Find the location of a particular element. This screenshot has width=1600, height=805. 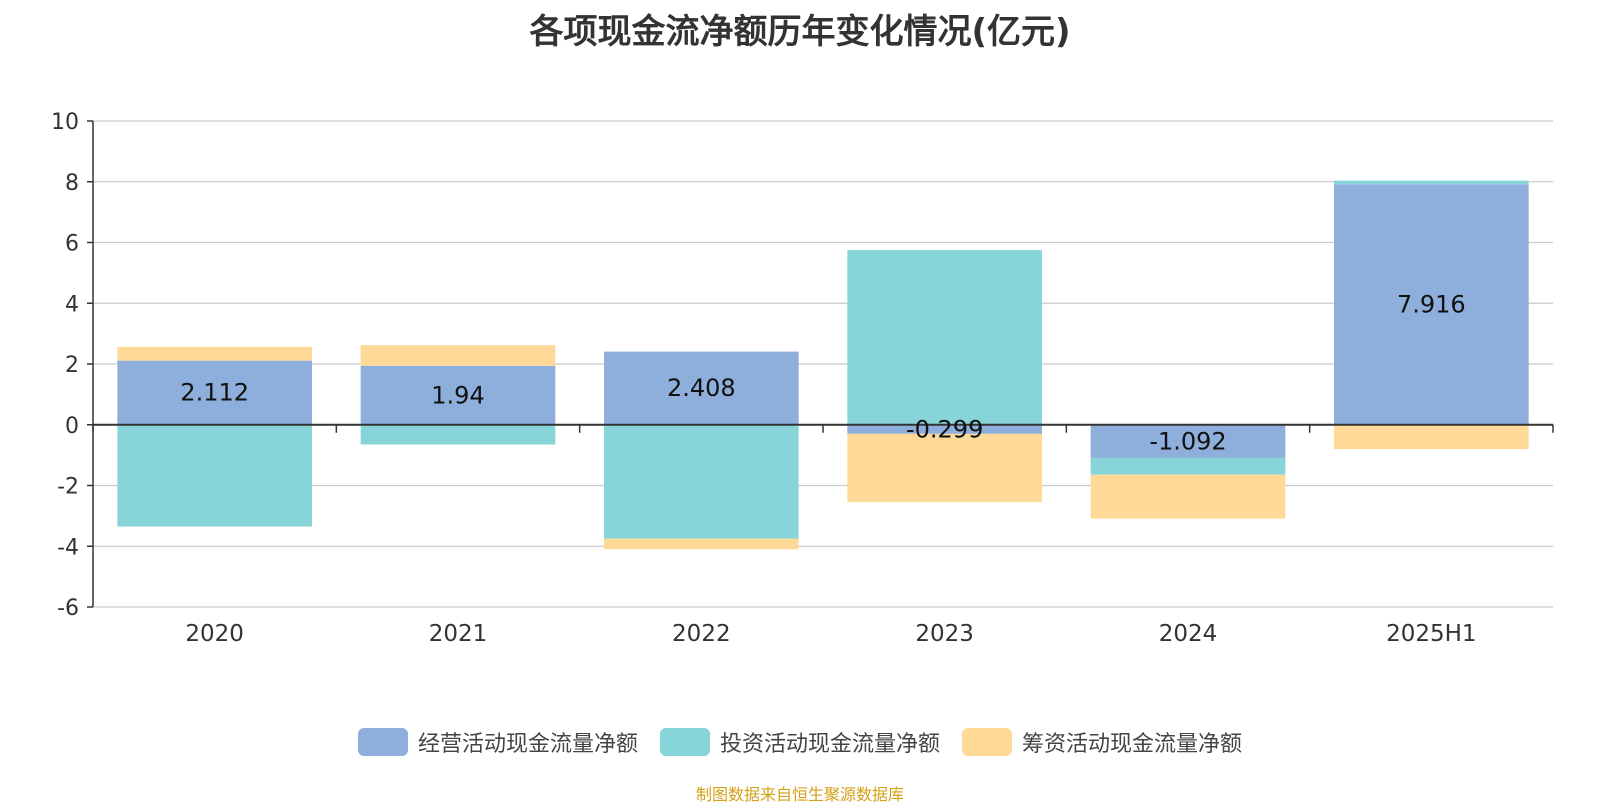

y-tick-label: 10 is located at coordinates (65, 122).